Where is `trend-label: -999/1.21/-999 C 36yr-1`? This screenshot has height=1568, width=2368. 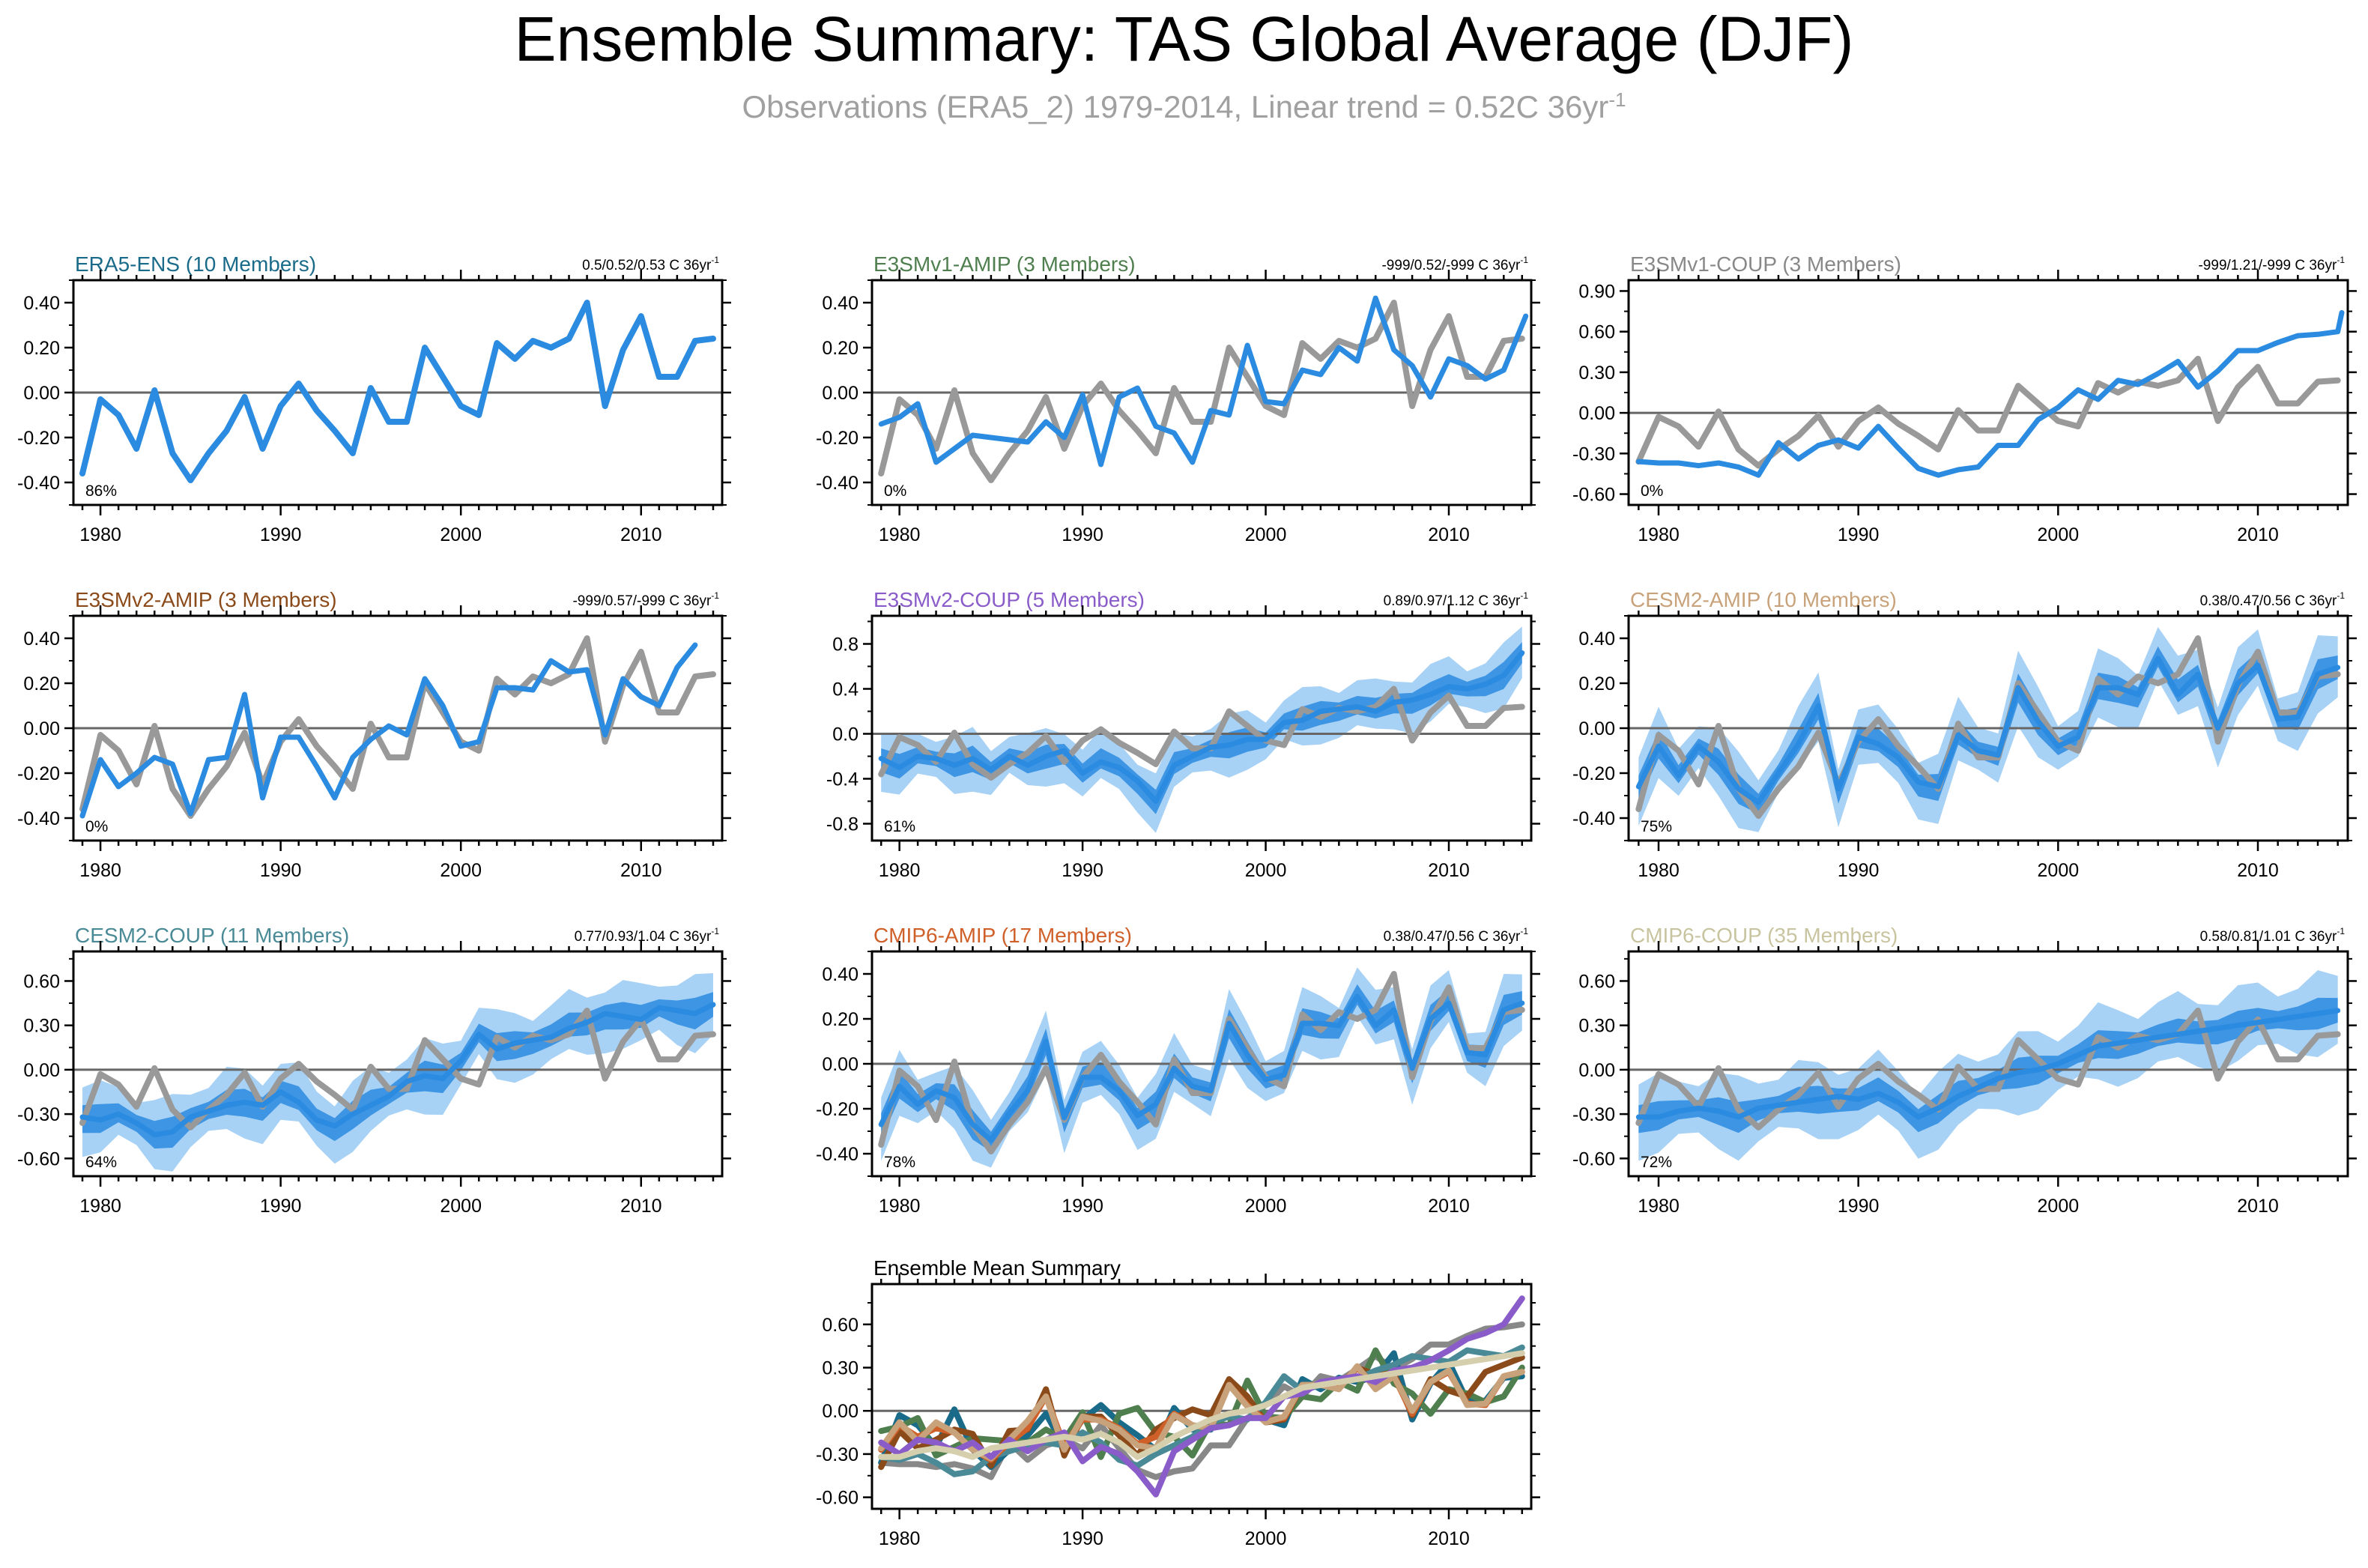
trend-label: -999/1.21/-999 C 36yr-1 is located at coordinates (2271, 264).